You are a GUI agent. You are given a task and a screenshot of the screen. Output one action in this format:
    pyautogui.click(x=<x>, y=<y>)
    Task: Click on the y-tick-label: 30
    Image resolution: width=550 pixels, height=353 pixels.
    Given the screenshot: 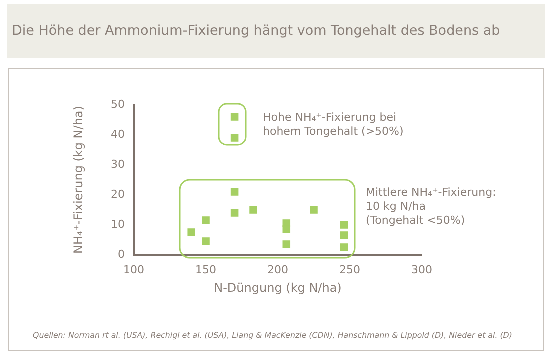 What is the action you would take?
    pyautogui.click(x=118, y=164)
    